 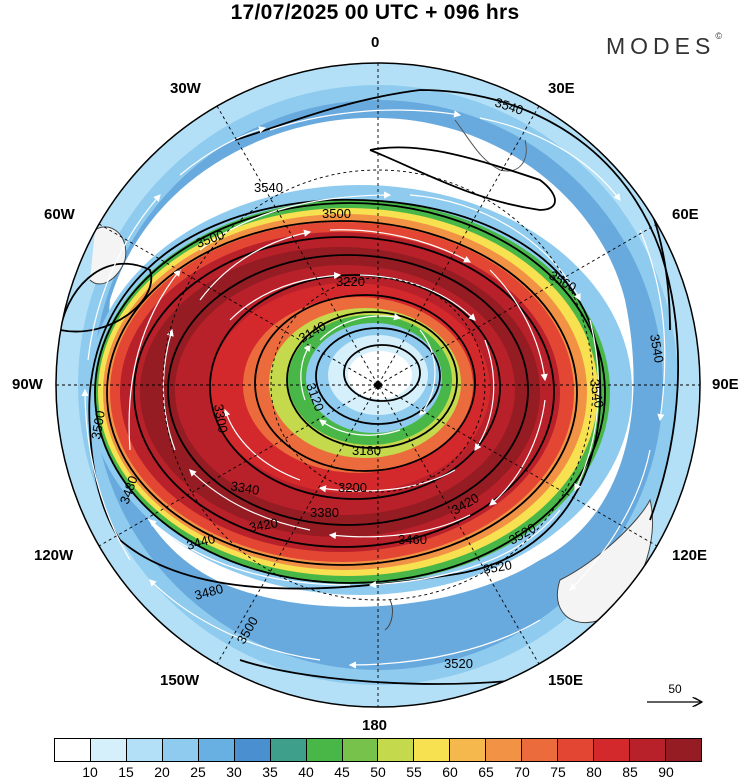 I want to click on lon-label-30w: 30W, so click(x=185, y=88).